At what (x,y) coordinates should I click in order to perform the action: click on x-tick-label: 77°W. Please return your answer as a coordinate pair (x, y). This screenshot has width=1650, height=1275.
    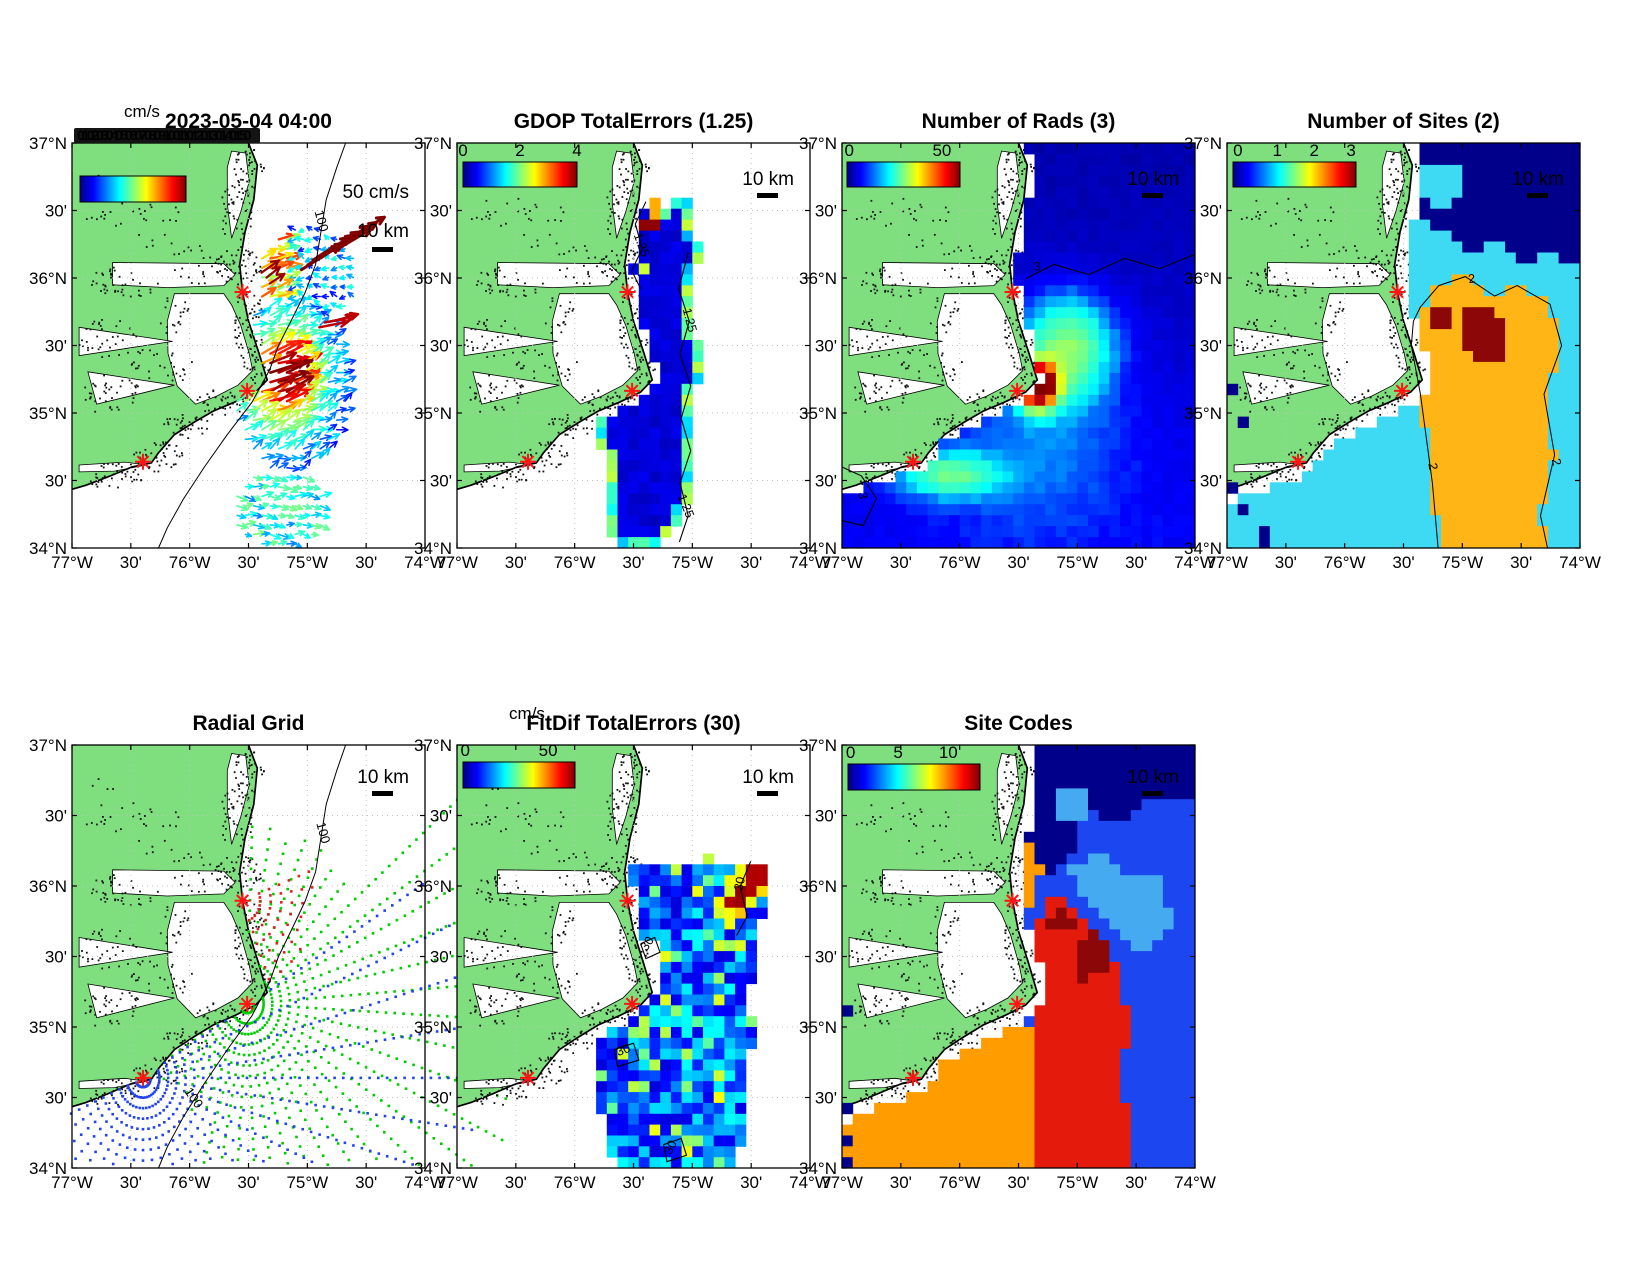
    Looking at the image, I should click on (457, 562).